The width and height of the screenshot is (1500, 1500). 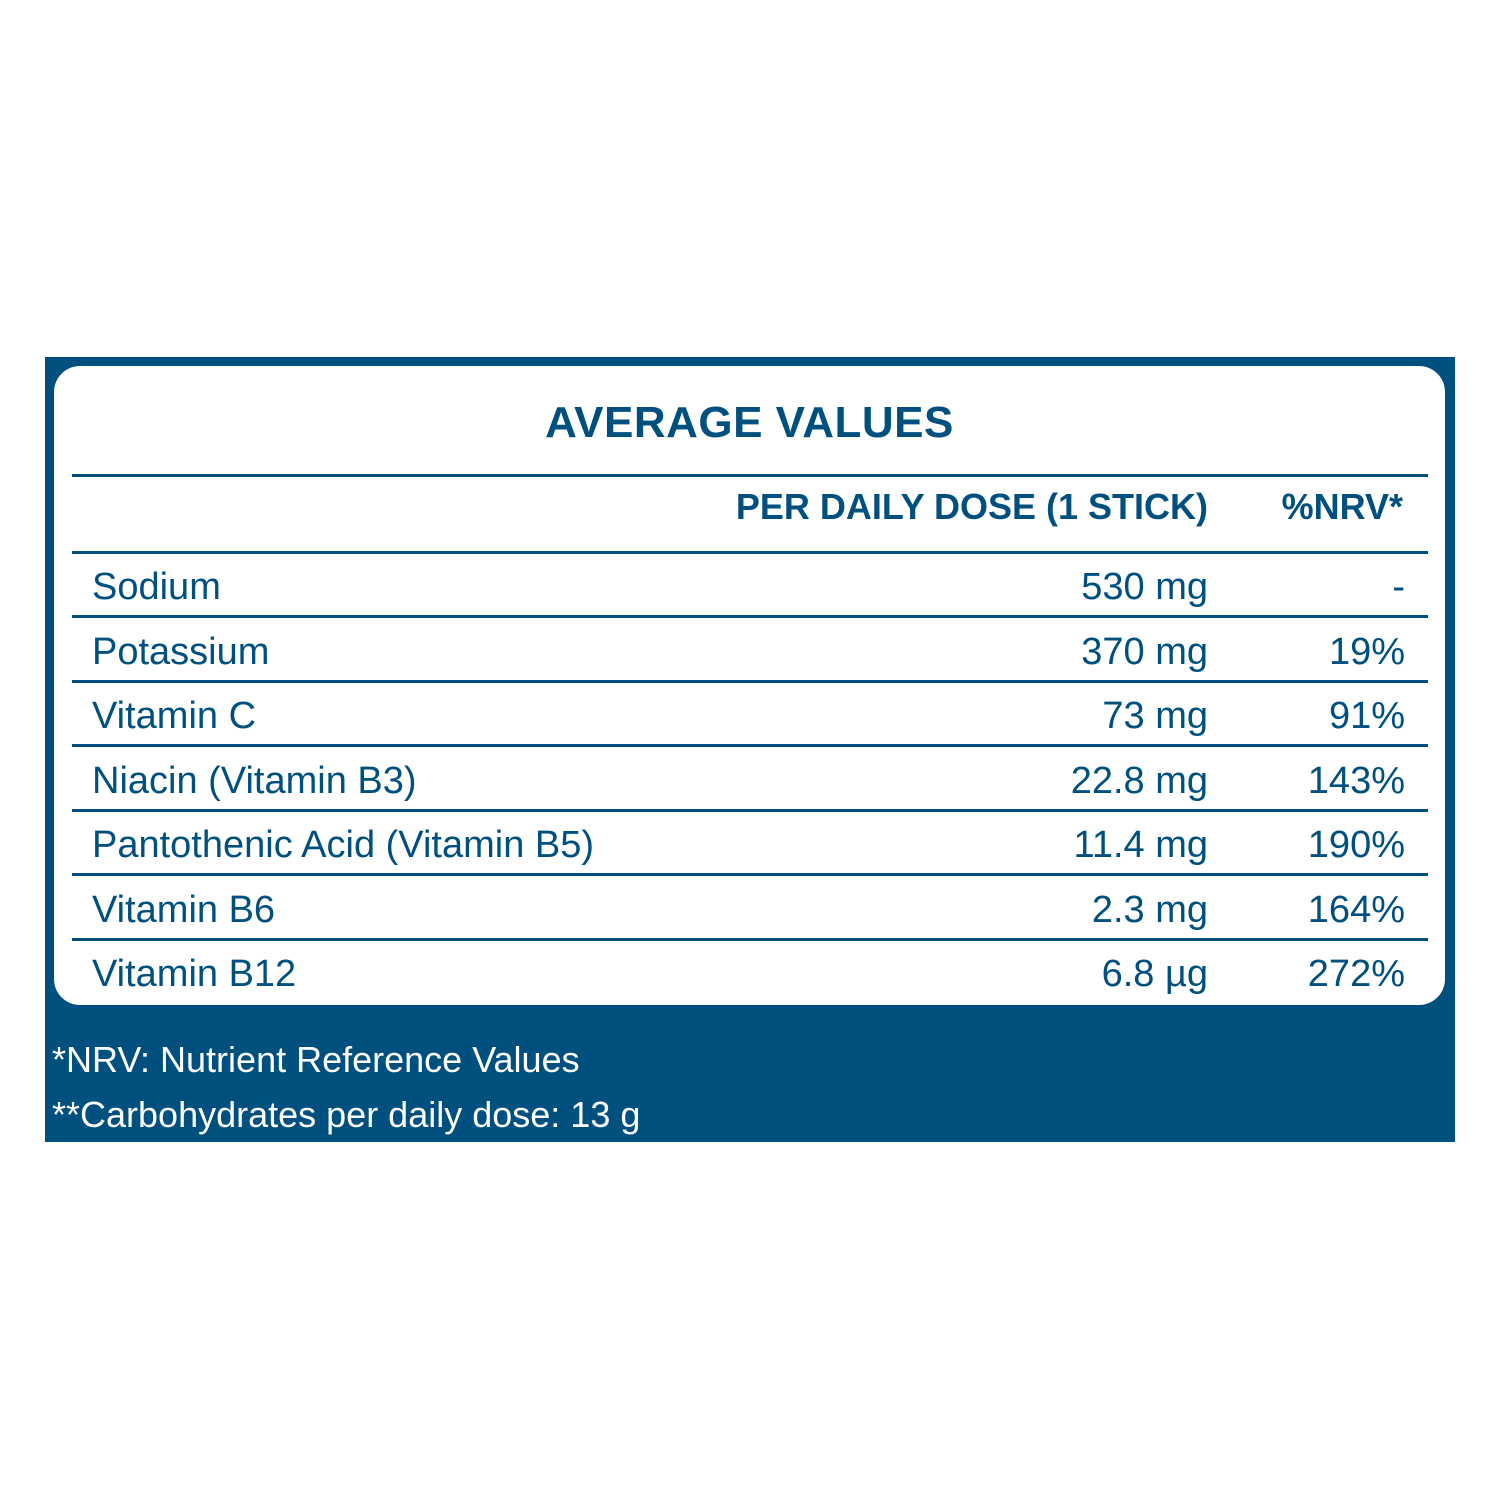 What do you see at coordinates (1366, 651) in the screenshot?
I see `nutrient-nrv: 19%` at bounding box center [1366, 651].